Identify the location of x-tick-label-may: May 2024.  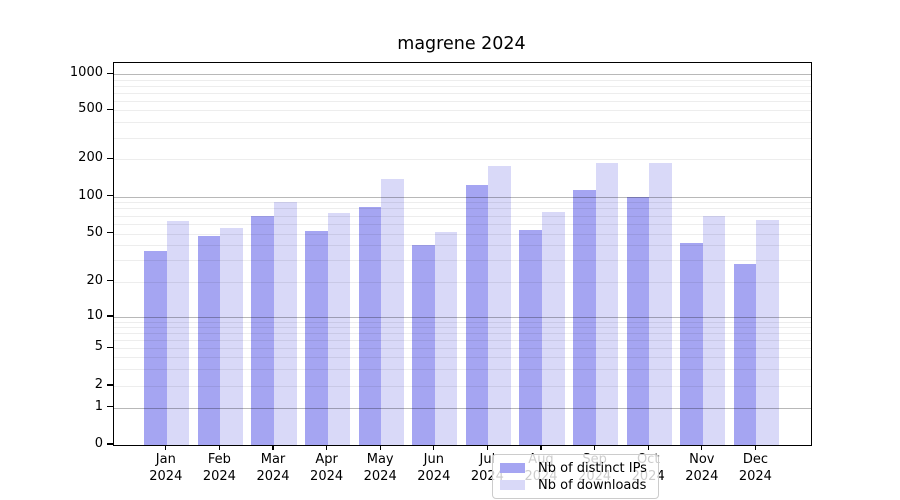
(380, 468).